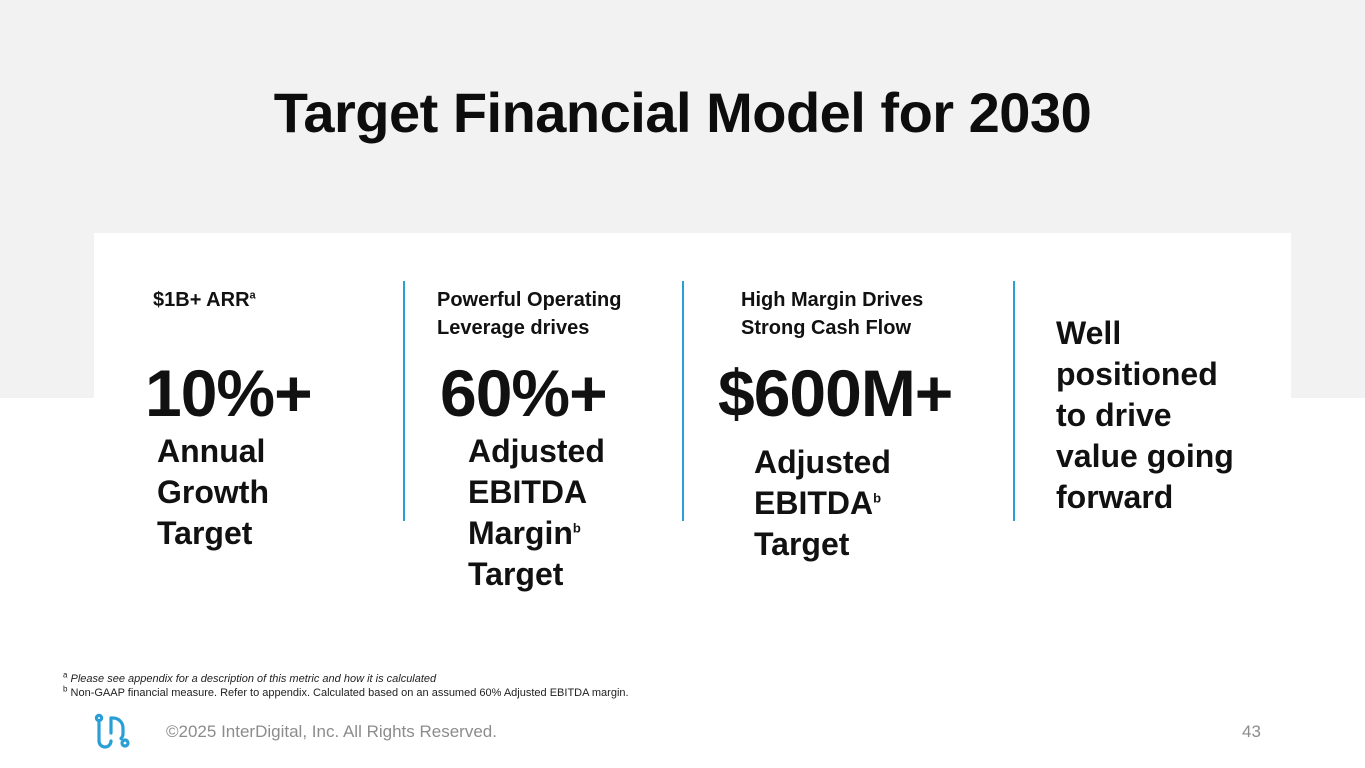 The width and height of the screenshot is (1365, 768). I want to click on column-1-caption: $1B+ ARRa, so click(204, 300).